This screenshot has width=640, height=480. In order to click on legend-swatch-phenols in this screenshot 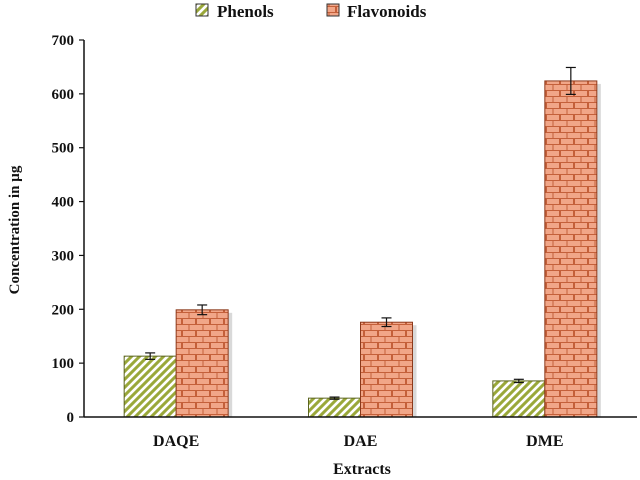, I will do `click(202, 10)`.